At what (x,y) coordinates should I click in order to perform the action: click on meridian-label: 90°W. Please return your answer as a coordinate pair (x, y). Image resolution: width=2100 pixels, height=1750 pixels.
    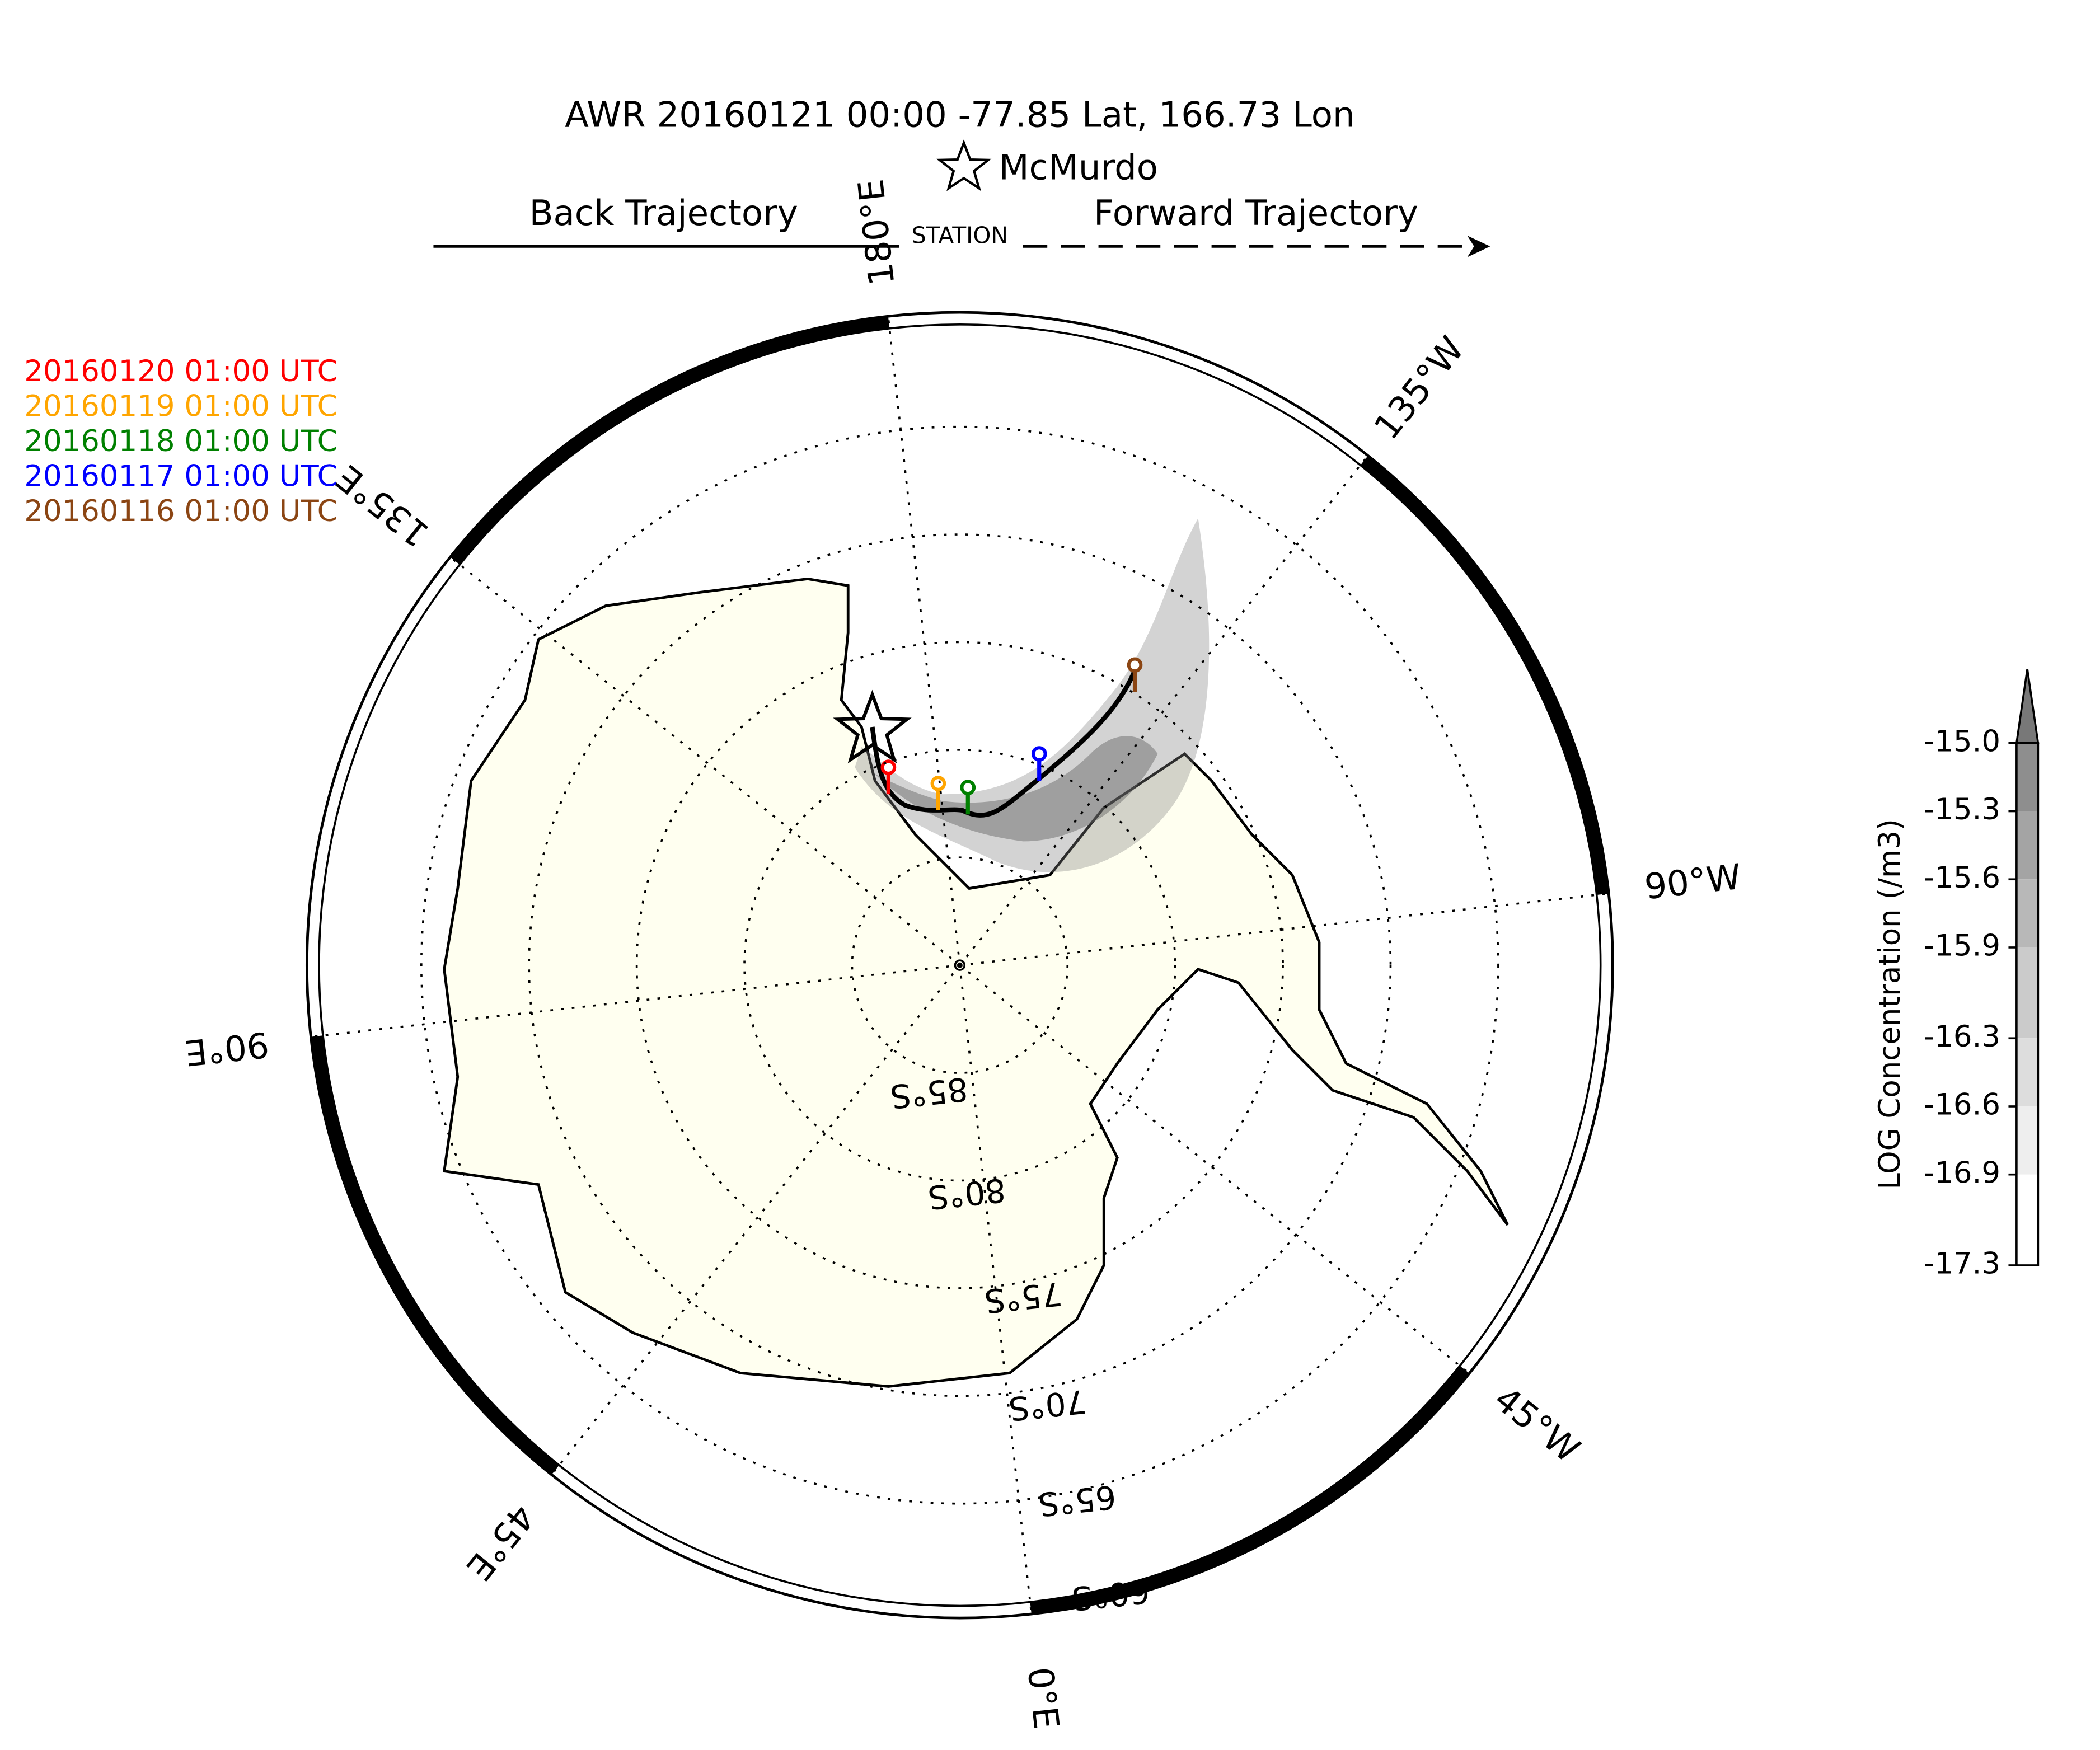
    Looking at the image, I should click on (1693, 882).